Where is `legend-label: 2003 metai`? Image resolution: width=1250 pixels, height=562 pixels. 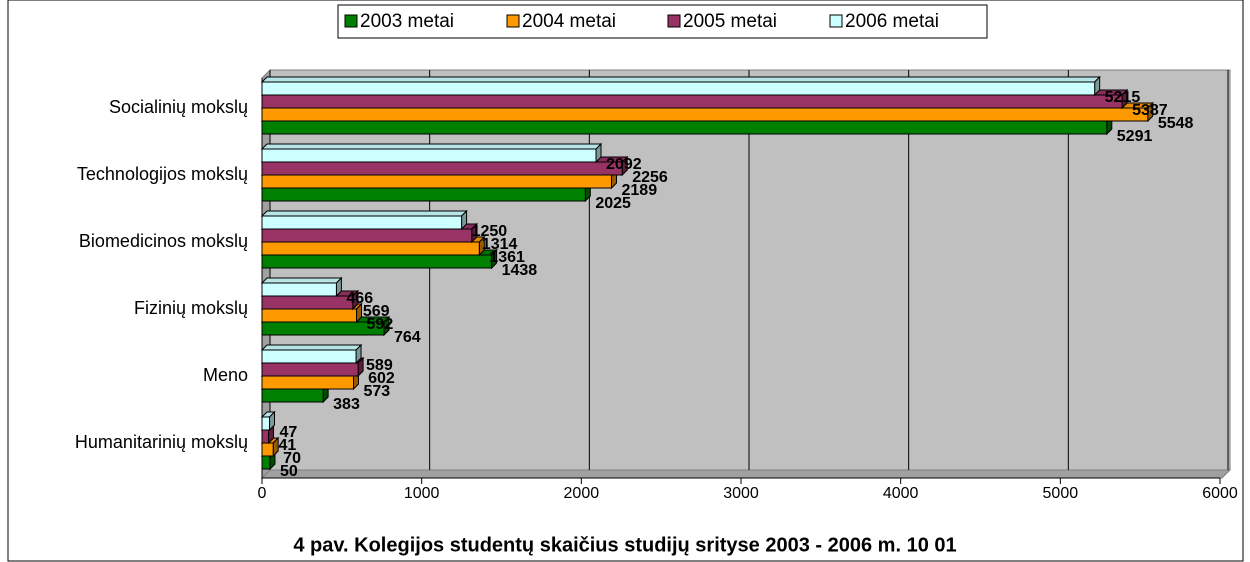 legend-label: 2003 metai is located at coordinates (407, 21).